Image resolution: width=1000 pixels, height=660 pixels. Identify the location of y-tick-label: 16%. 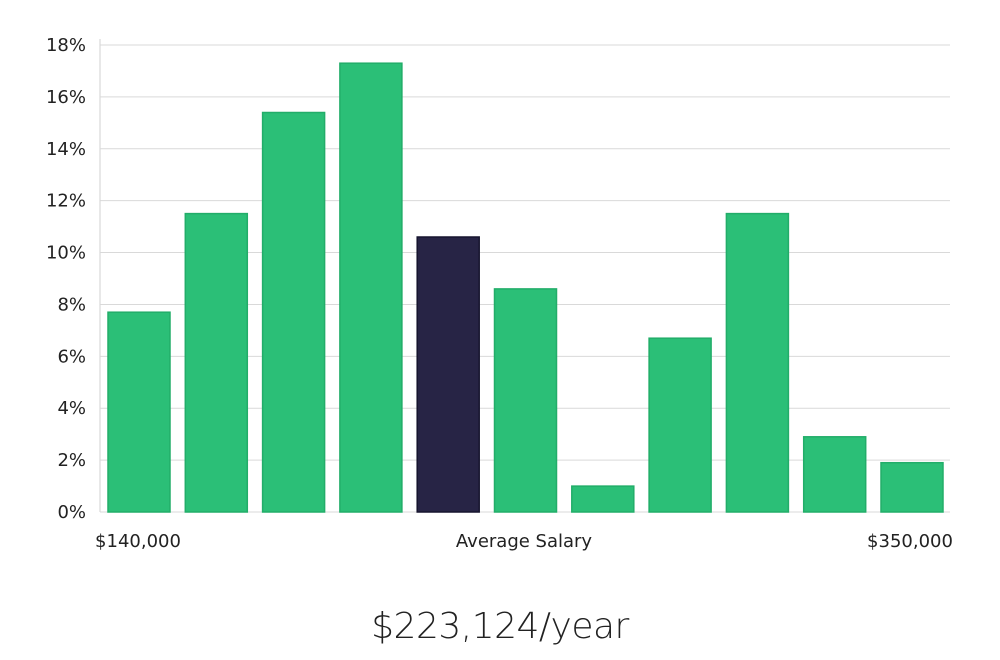
(66, 97).